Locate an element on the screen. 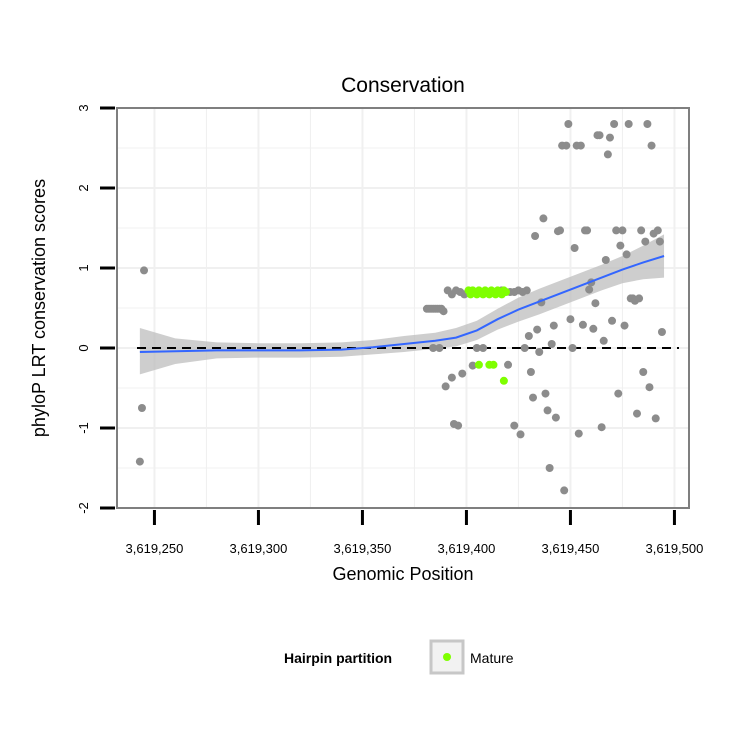  legend: Hairpin partition Mature is located at coordinates (399, 657).